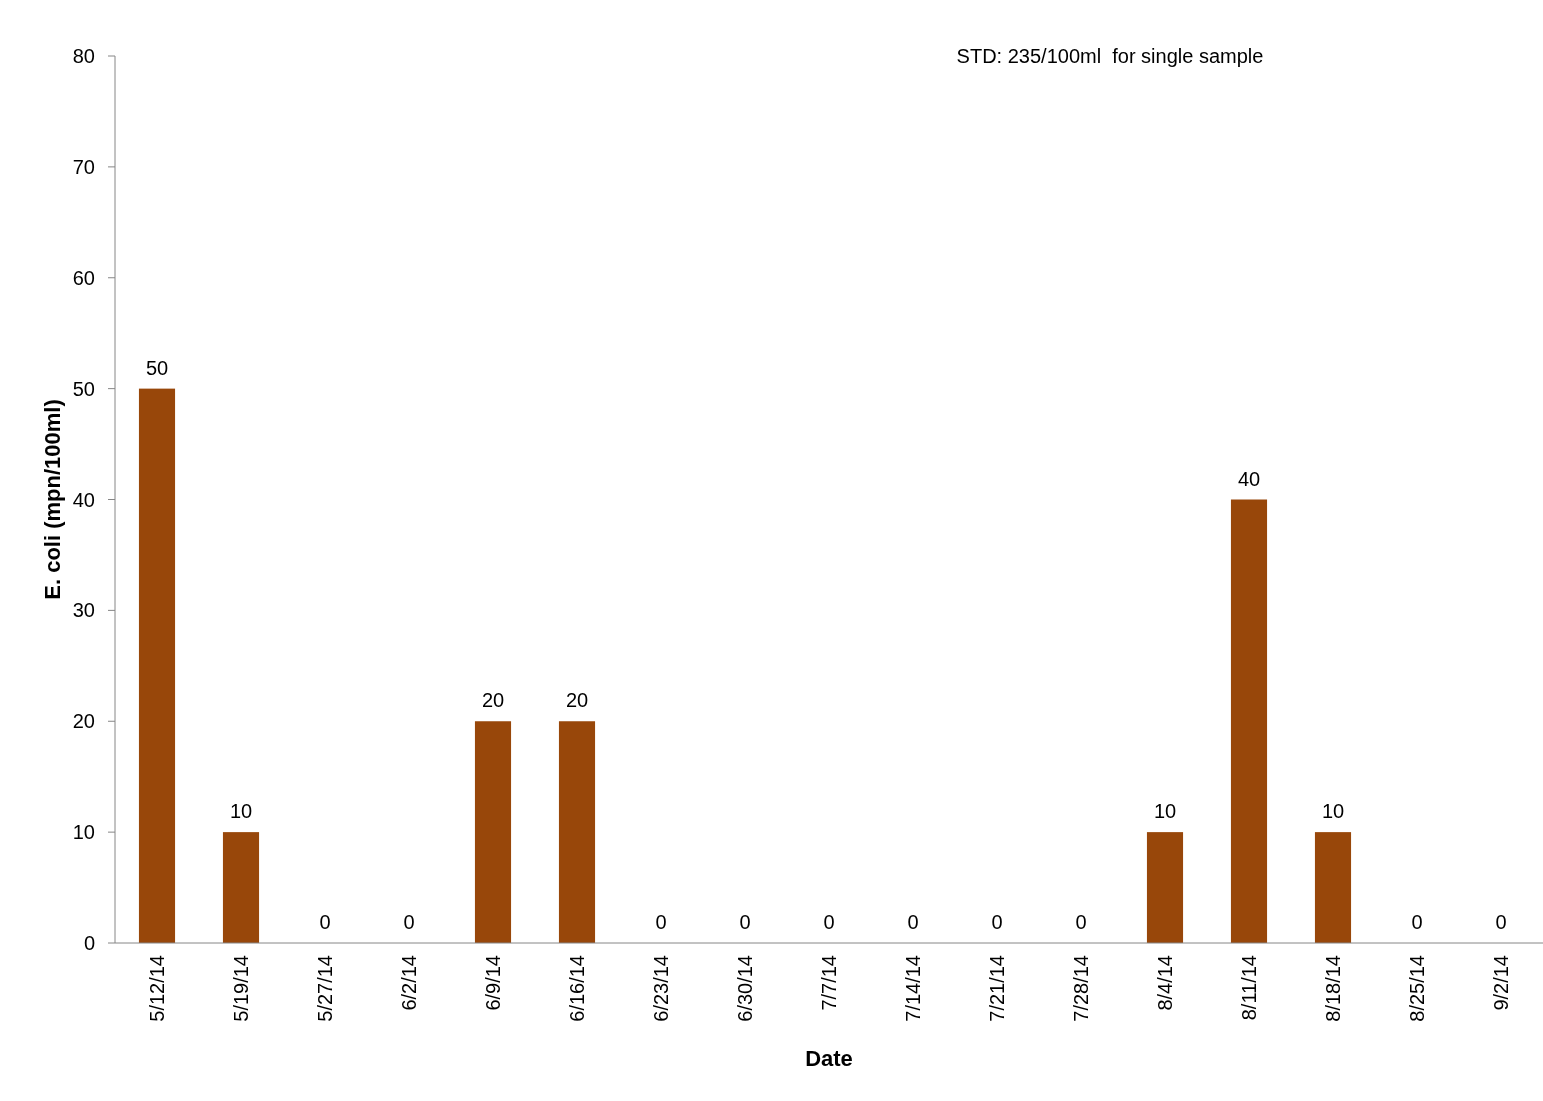  Describe the element at coordinates (1110, 56) in the screenshot. I see `annotation: STD: 235/100ml for single sample` at that location.